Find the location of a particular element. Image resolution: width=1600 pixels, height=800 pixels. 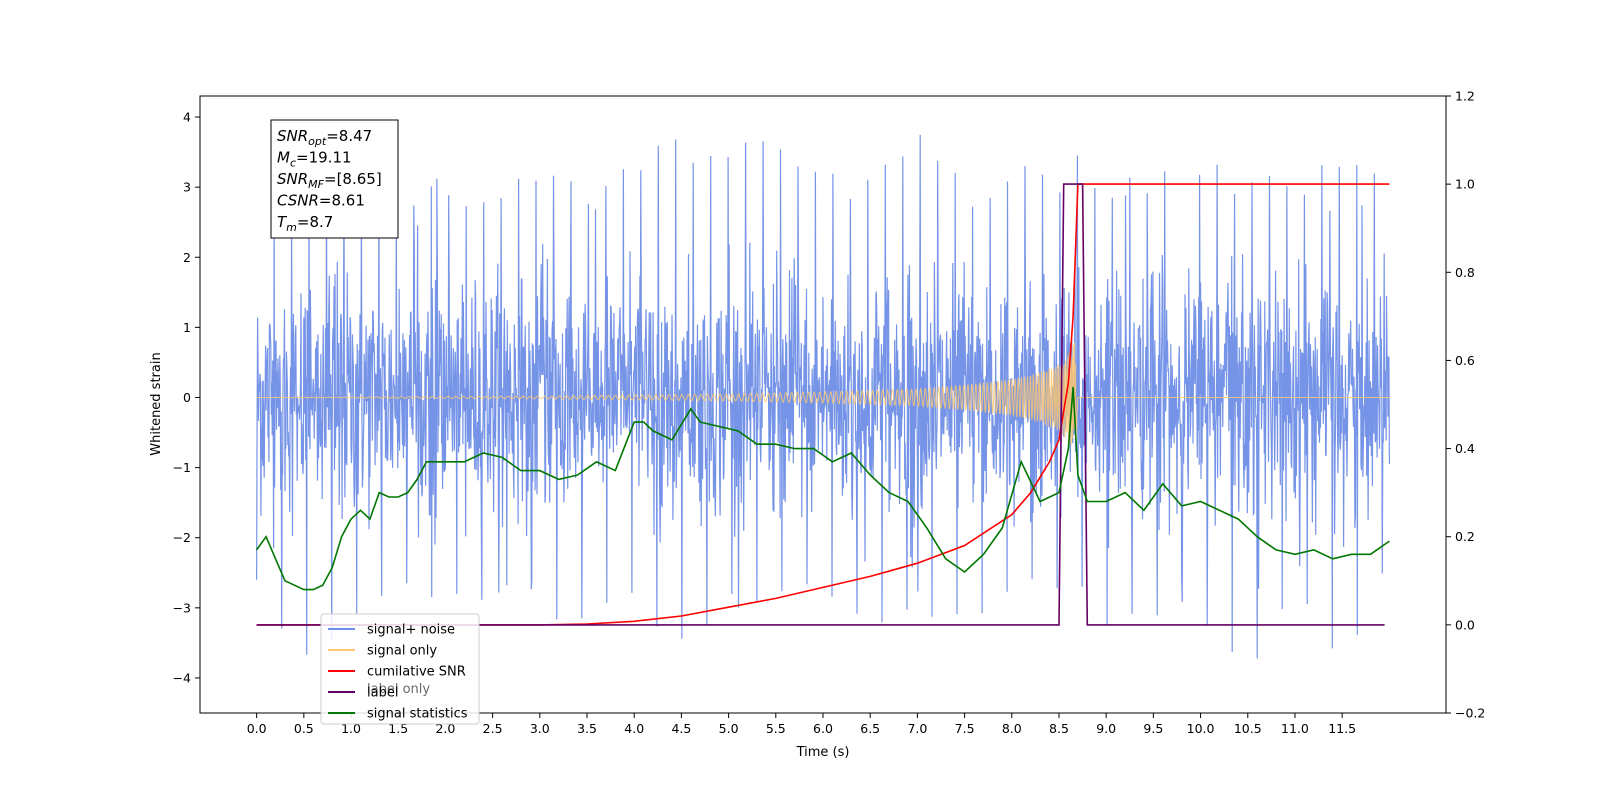

x-tick-label: 1.5 is located at coordinates (398, 728).